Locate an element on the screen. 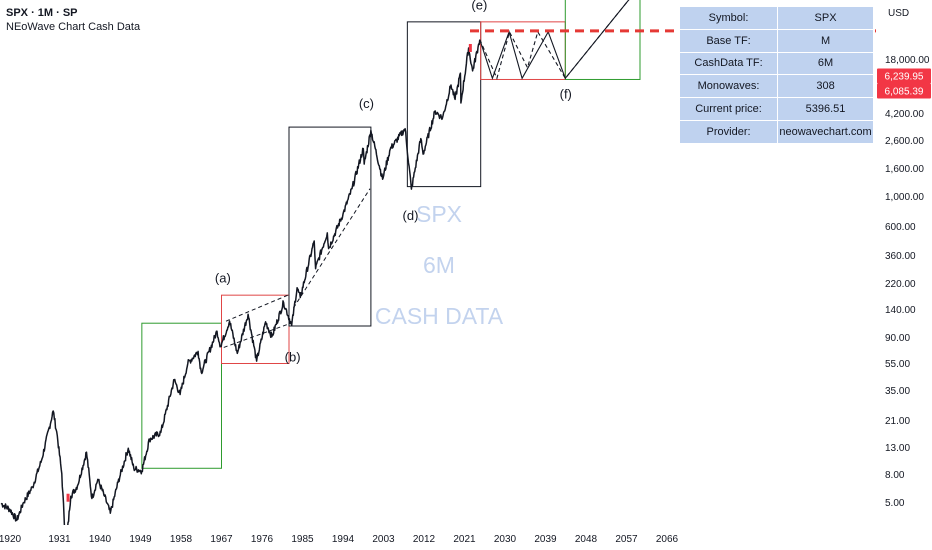  info-key: Base TF: is located at coordinates (729, 41).